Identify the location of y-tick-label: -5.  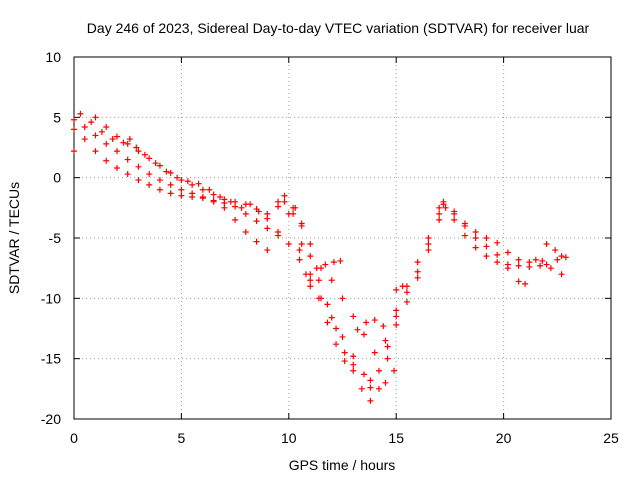
(55, 238).